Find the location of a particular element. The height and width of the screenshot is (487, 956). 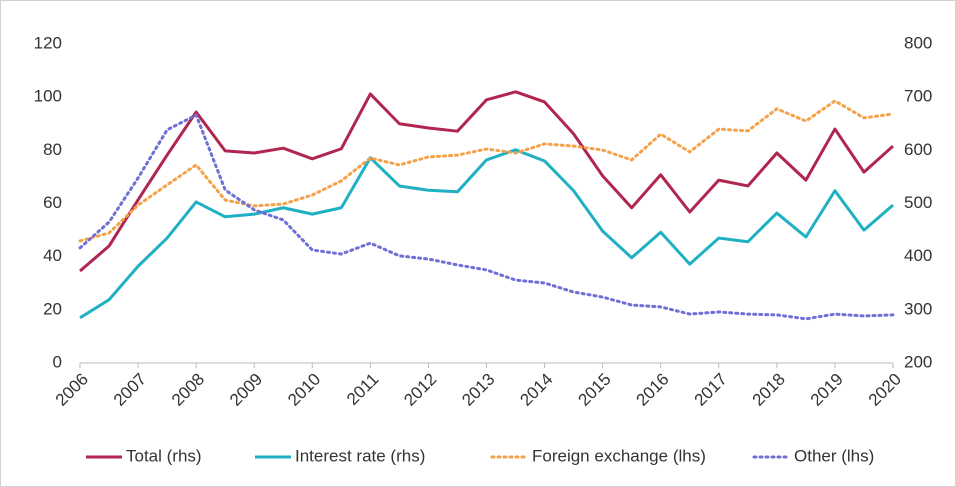

y-tick-label: 80 is located at coordinates (52, 149).